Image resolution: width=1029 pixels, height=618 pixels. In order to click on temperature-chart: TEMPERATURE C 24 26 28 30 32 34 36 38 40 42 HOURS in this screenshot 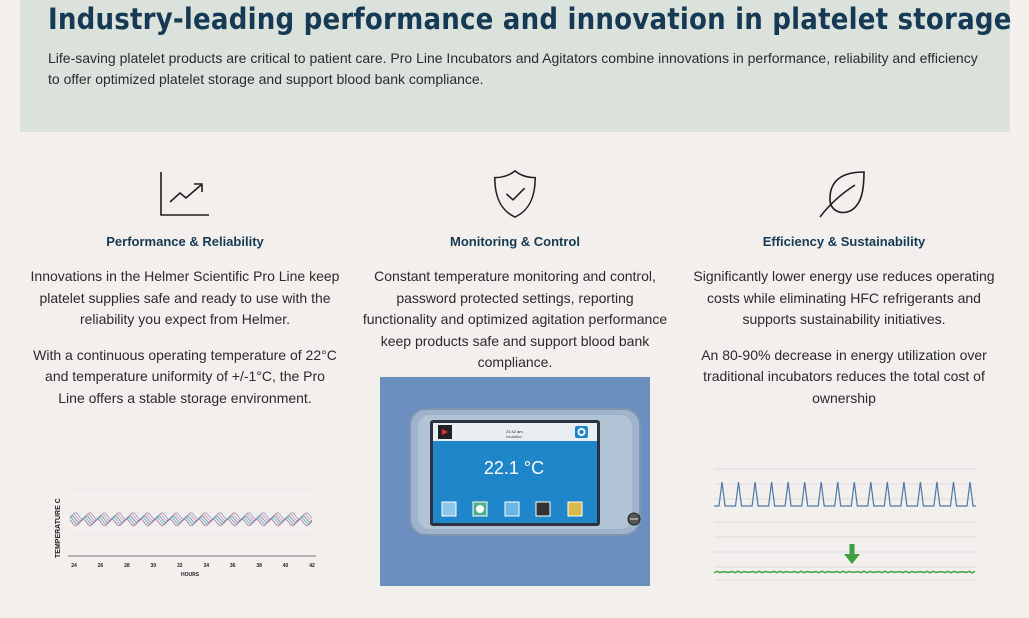, I will do `click(185, 533)`.